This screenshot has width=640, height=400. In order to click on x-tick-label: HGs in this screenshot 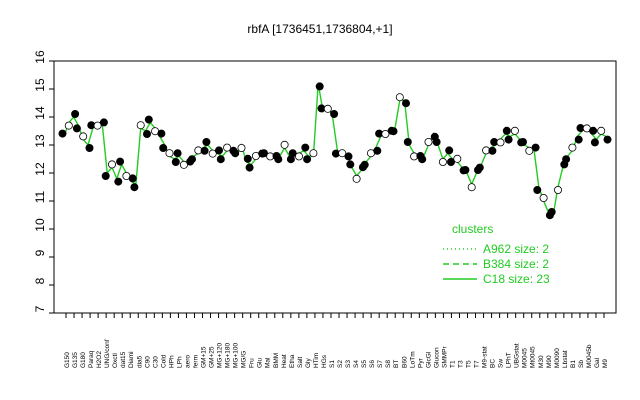, I will do `click(324, 361)`.